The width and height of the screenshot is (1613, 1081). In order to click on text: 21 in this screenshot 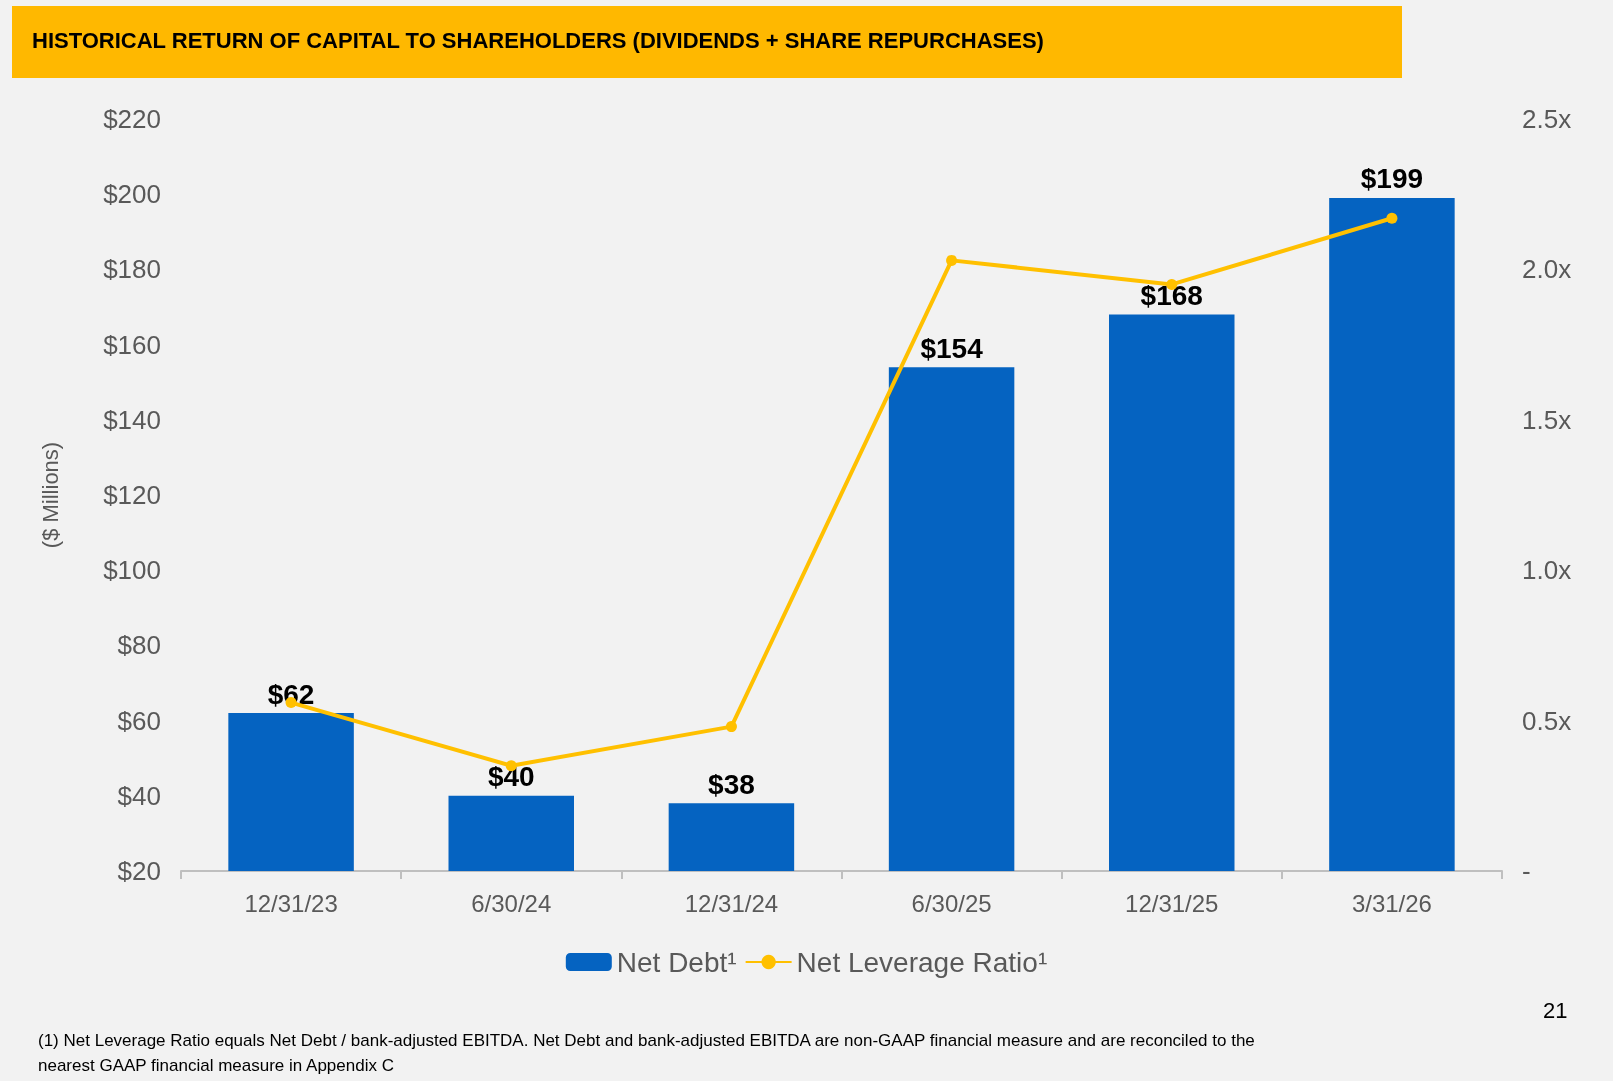, I will do `click(1555, 1011)`.